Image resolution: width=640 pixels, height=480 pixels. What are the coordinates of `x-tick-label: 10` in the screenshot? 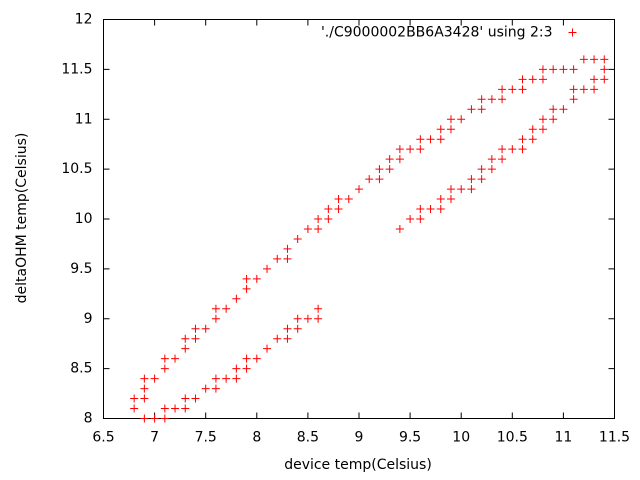 It's located at (461, 438).